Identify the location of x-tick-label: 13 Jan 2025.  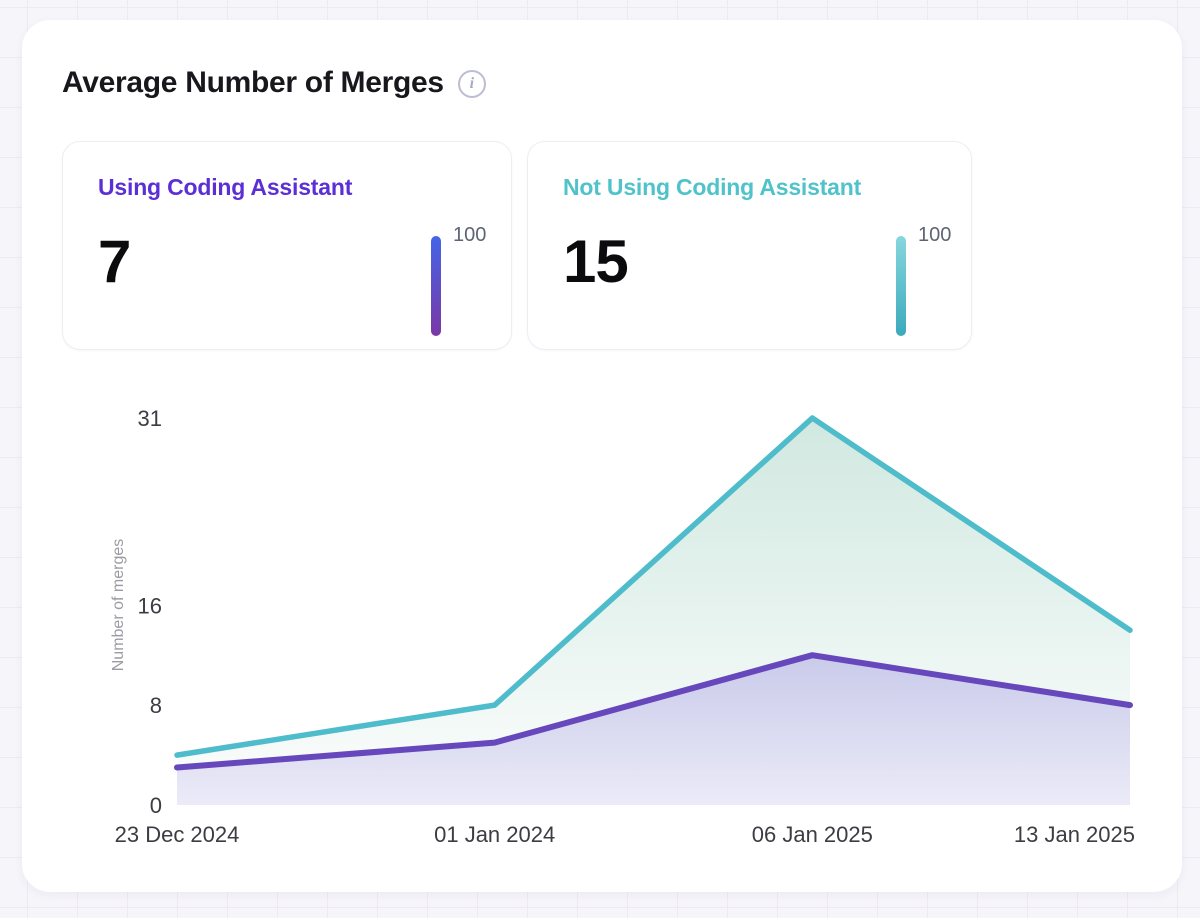
(1074, 834).